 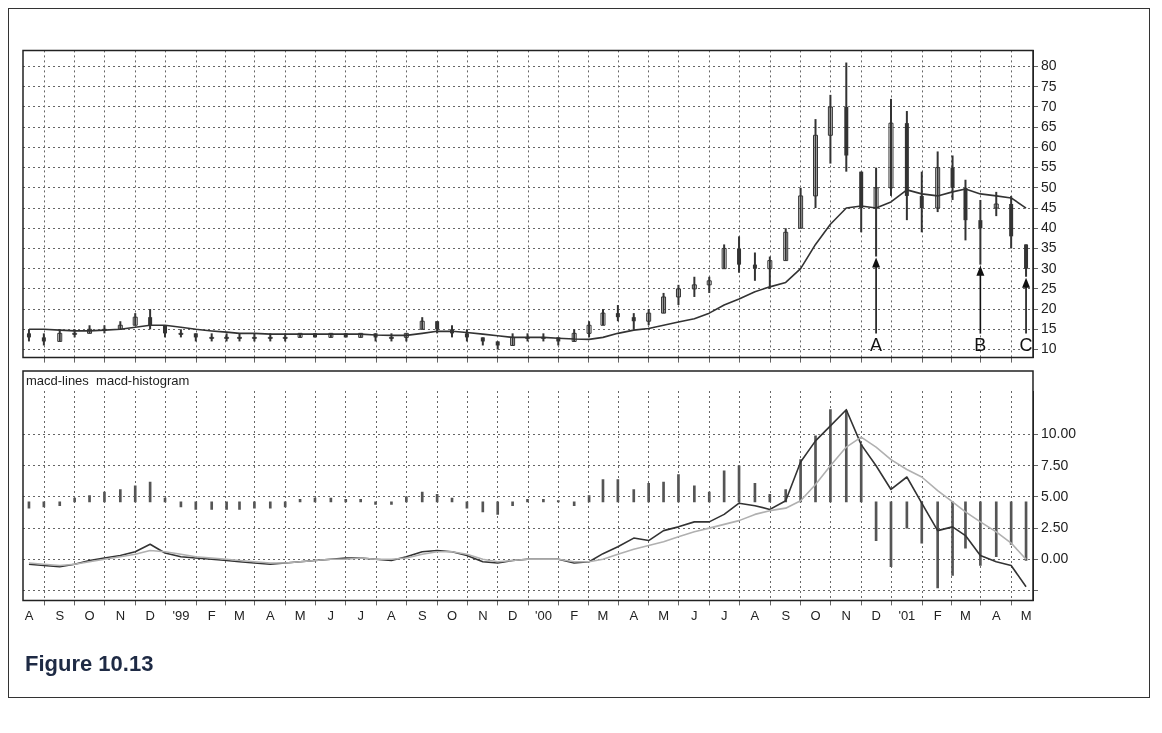 What do you see at coordinates (1049, 348) in the screenshot?
I see `y-tick-label: 10` at bounding box center [1049, 348].